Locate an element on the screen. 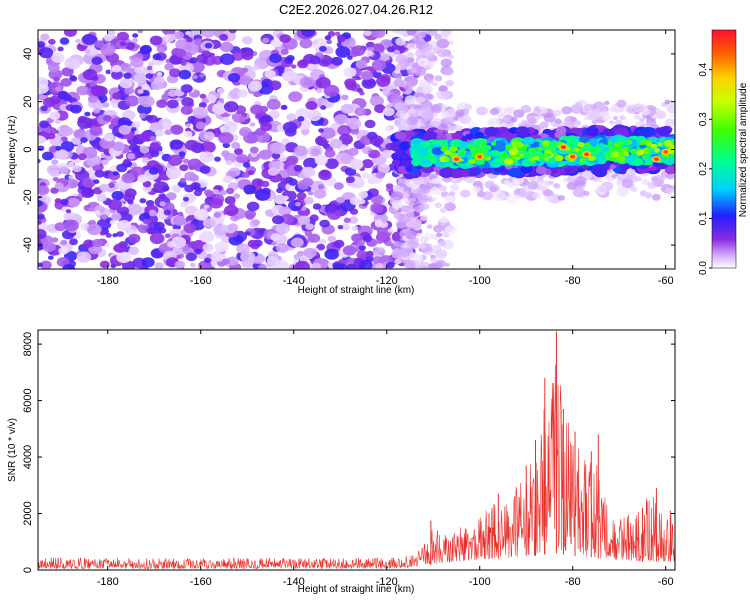 The width and height of the screenshot is (750, 600). x-tick-label: -120 is located at coordinates (387, 582).